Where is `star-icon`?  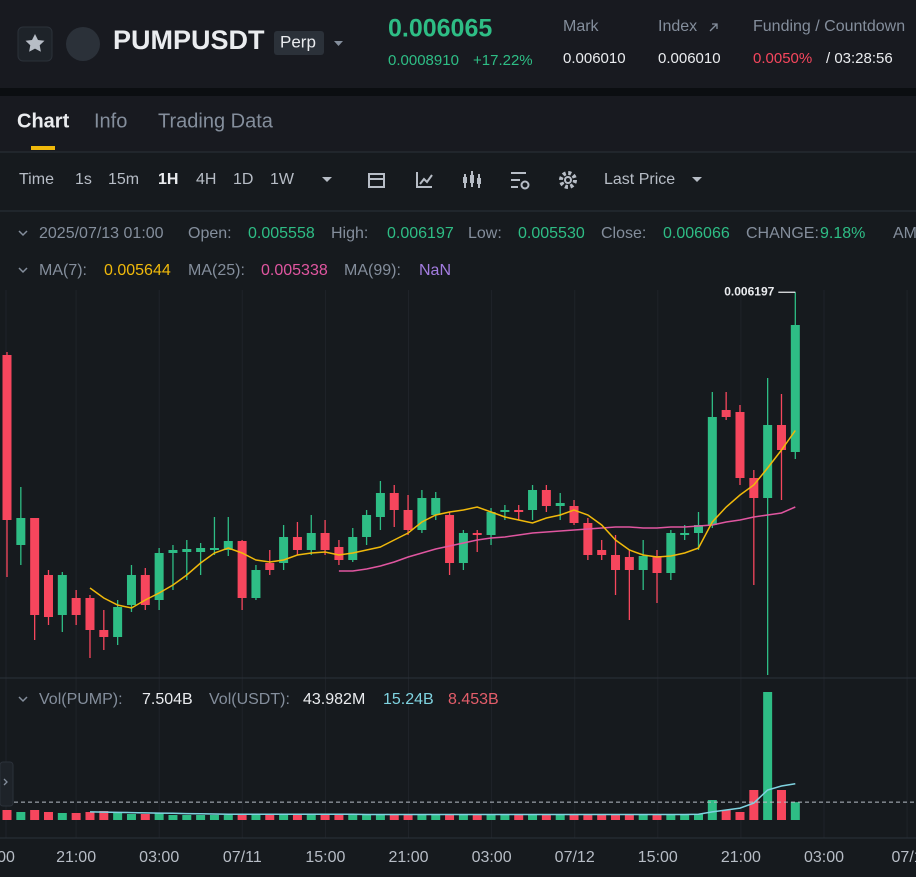
star-icon is located at coordinates (35, 43).